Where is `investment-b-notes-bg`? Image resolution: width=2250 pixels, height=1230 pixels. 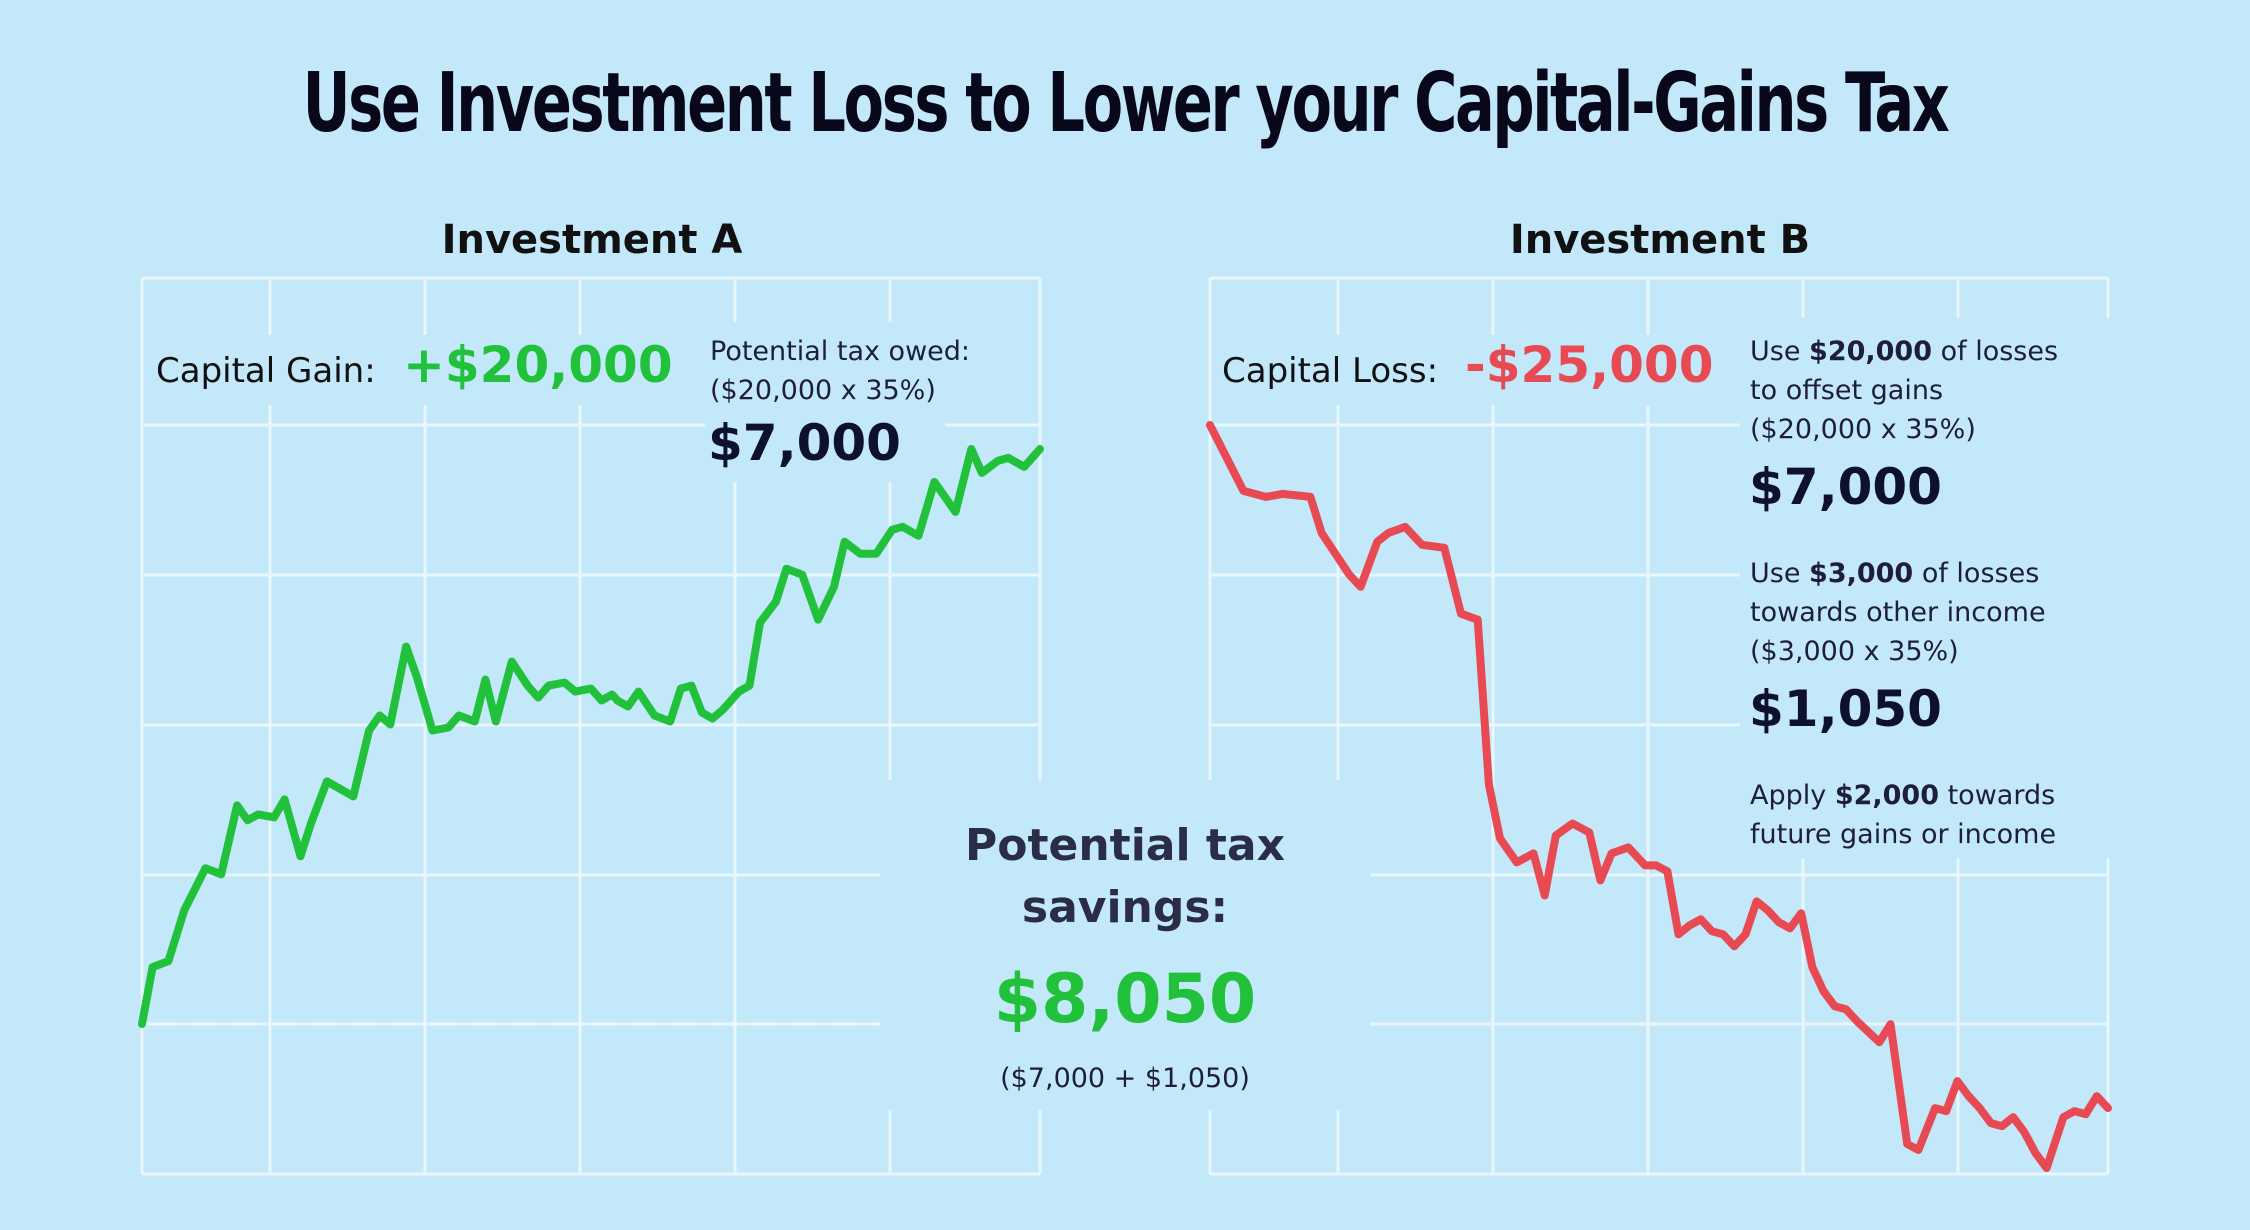
investment-b-notes-bg is located at coordinates (1927, 588).